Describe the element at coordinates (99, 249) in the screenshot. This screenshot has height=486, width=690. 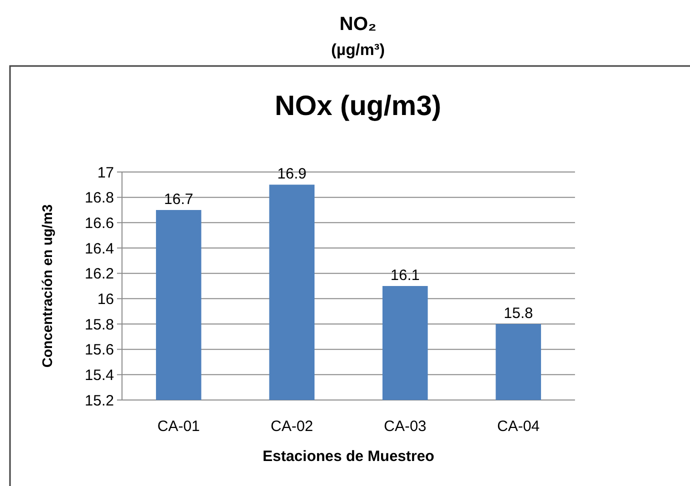
I see `y-tick-label: 16.4` at that location.